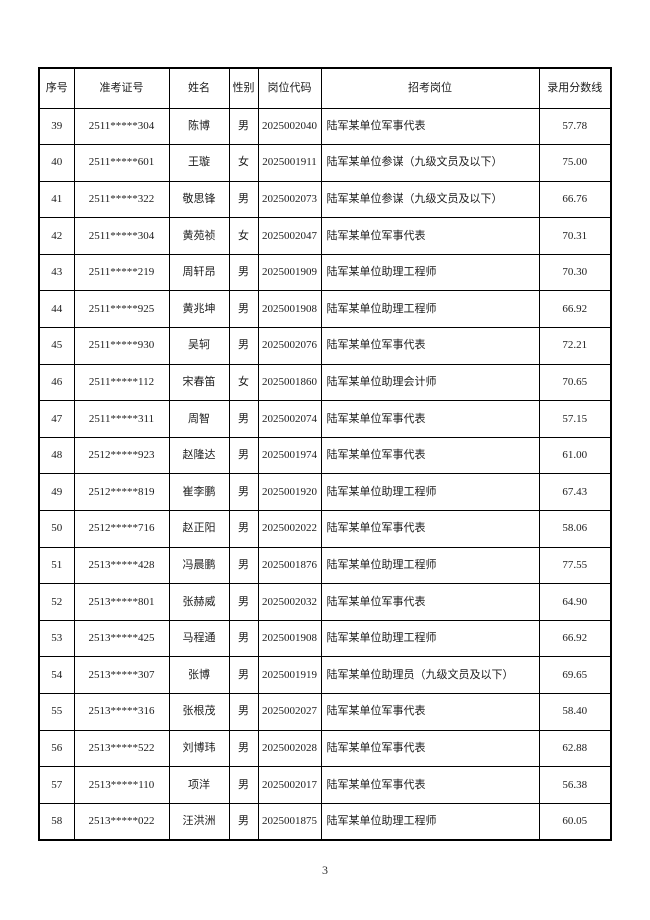 The image size is (650, 920). I want to click on cell-position-code: 2025002028, so click(289, 748).